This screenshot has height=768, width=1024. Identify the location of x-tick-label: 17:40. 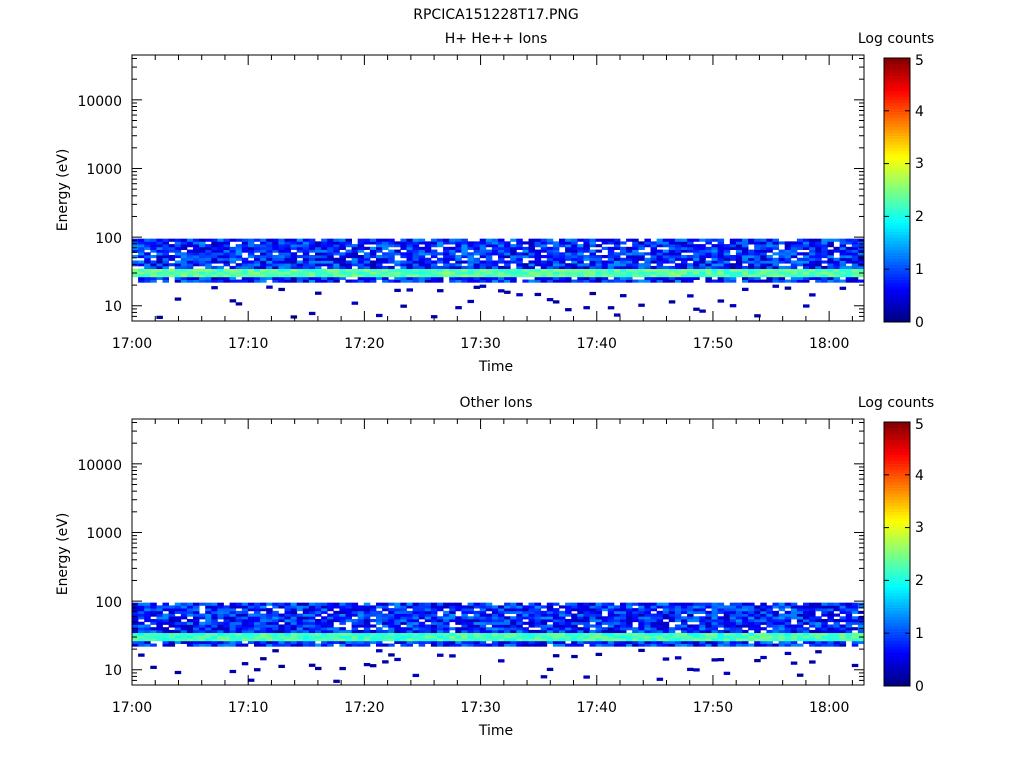
(597, 344).